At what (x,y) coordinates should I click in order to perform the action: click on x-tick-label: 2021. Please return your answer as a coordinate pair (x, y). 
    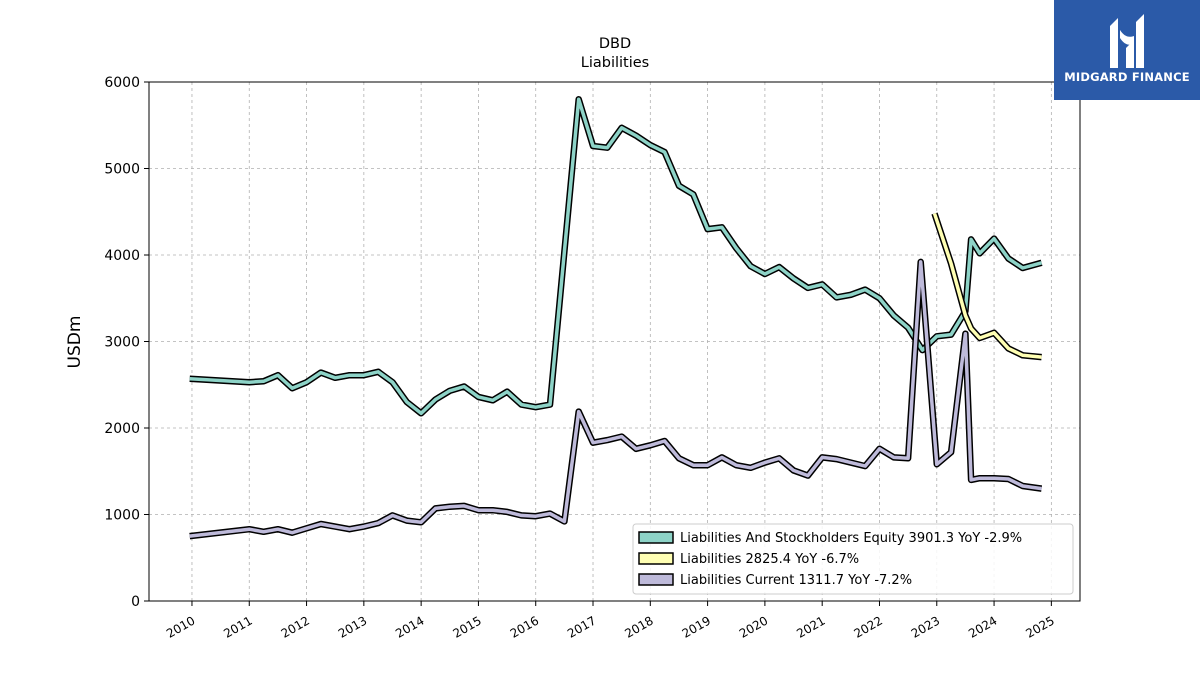
    Looking at the image, I should click on (810, 626).